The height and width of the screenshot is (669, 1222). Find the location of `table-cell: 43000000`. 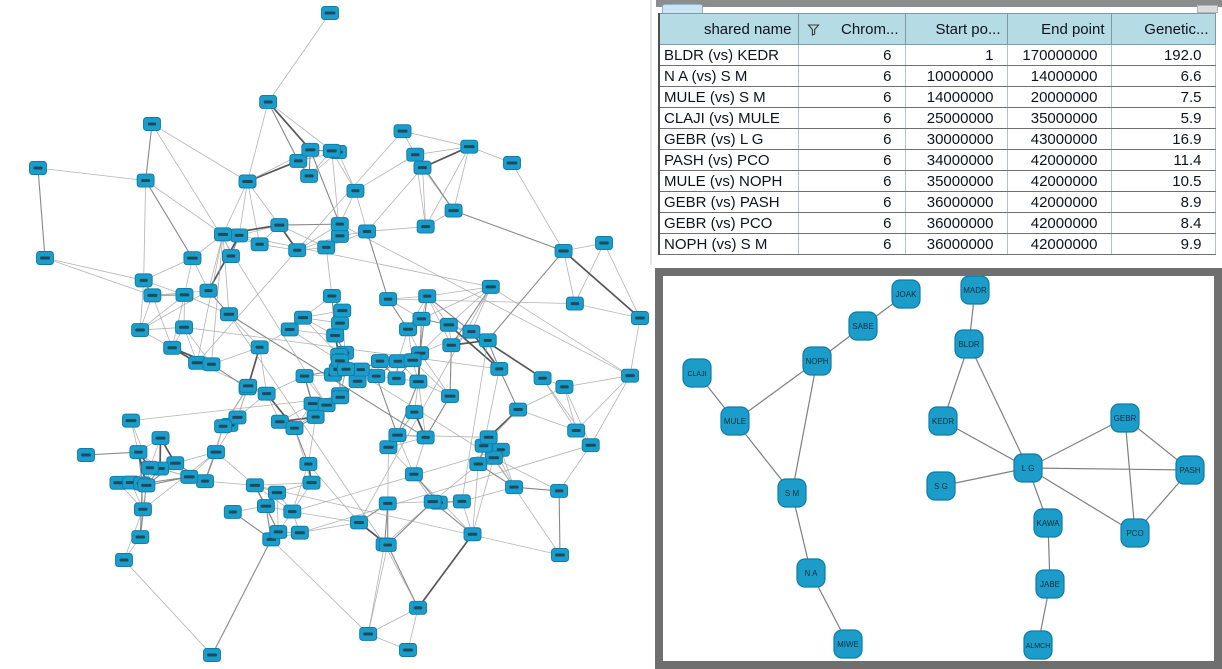

table-cell: 43000000 is located at coordinates (1059, 139).